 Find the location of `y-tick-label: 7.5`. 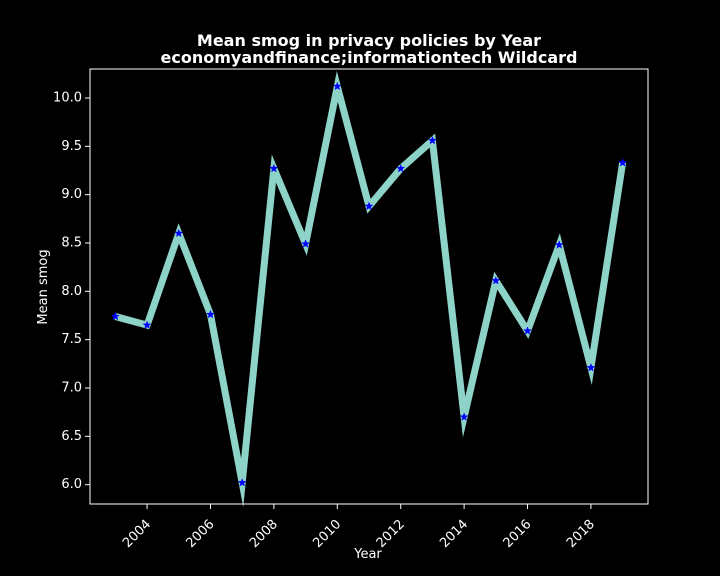

y-tick-label: 7.5 is located at coordinates (71, 339).